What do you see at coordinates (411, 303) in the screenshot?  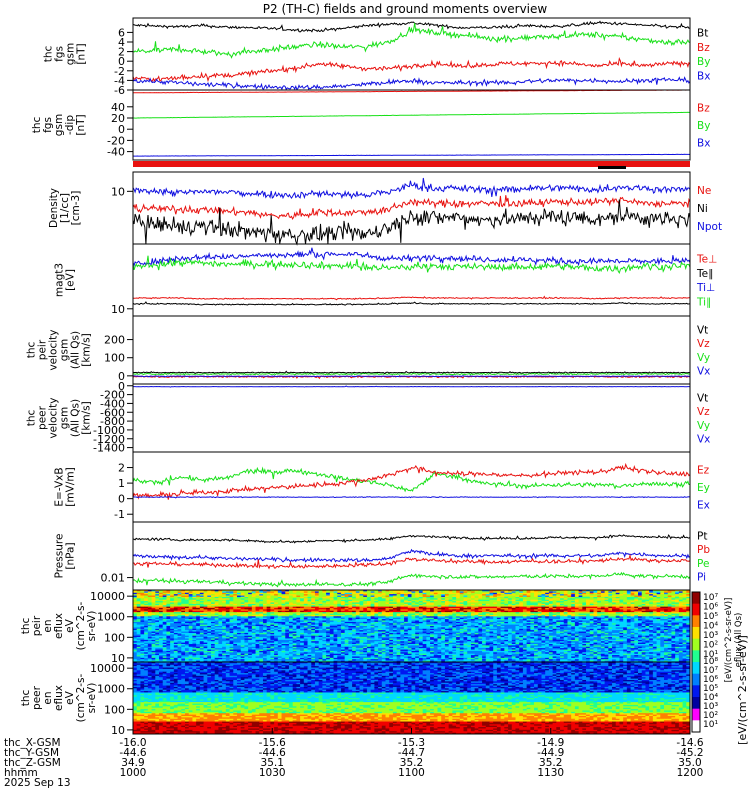 I see `series-Te-line` at bounding box center [411, 303].